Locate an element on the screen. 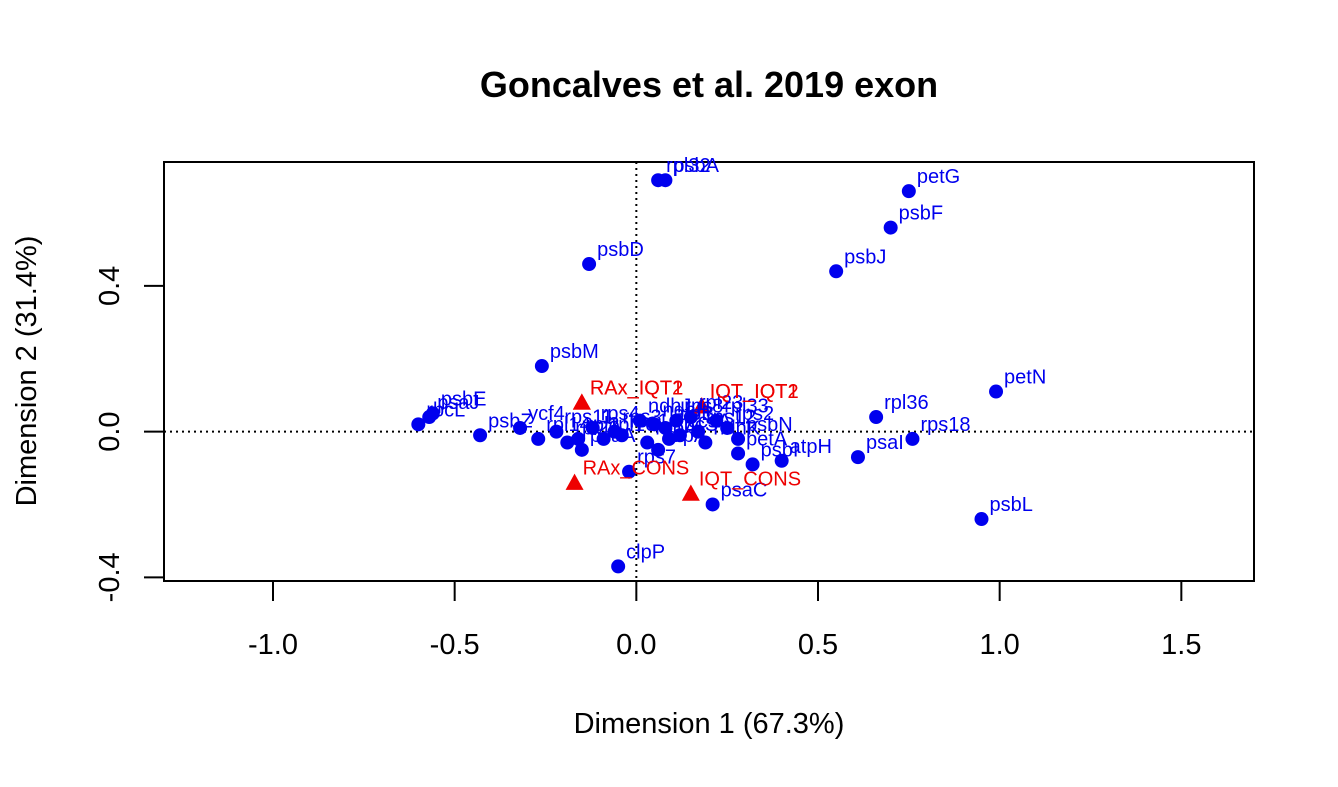 This screenshot has width=1338, height=787. gene-point-label: rps8 is located at coordinates (703, 407).